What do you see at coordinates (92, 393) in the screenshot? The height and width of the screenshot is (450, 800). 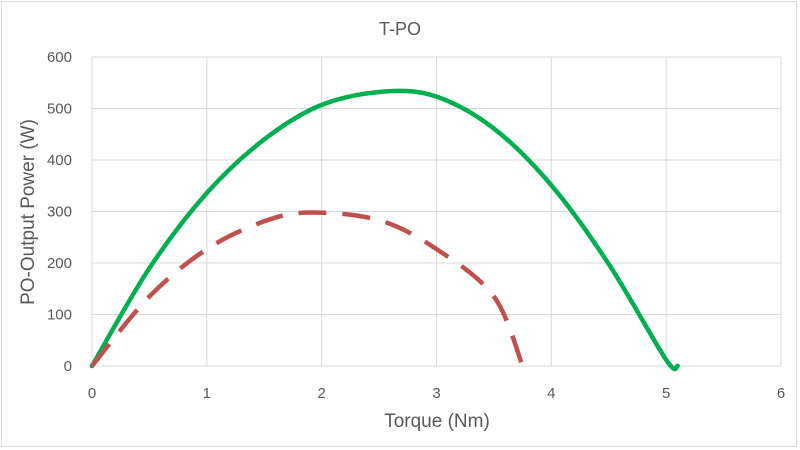 I see `x-tick-label: 0` at bounding box center [92, 393].